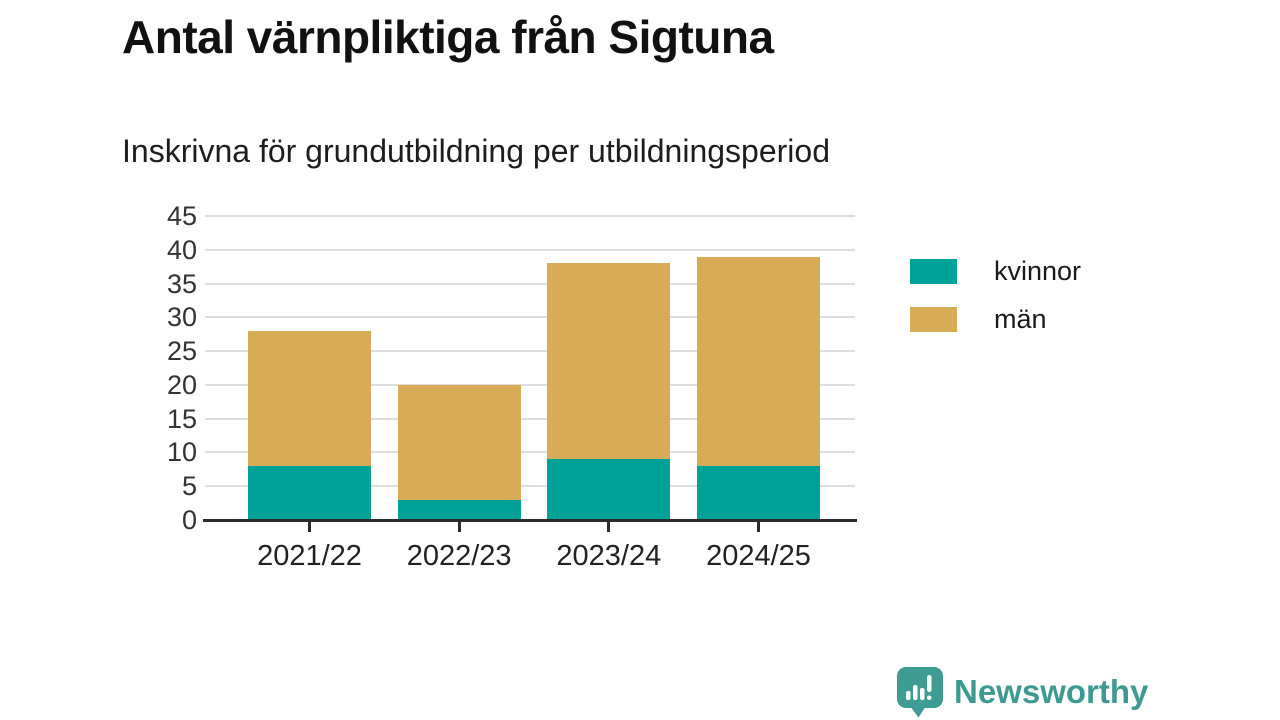 The height and width of the screenshot is (720, 1280). Describe the element at coordinates (609, 489) in the screenshot. I see `bar-segment-kvinnor-2023/24` at that location.